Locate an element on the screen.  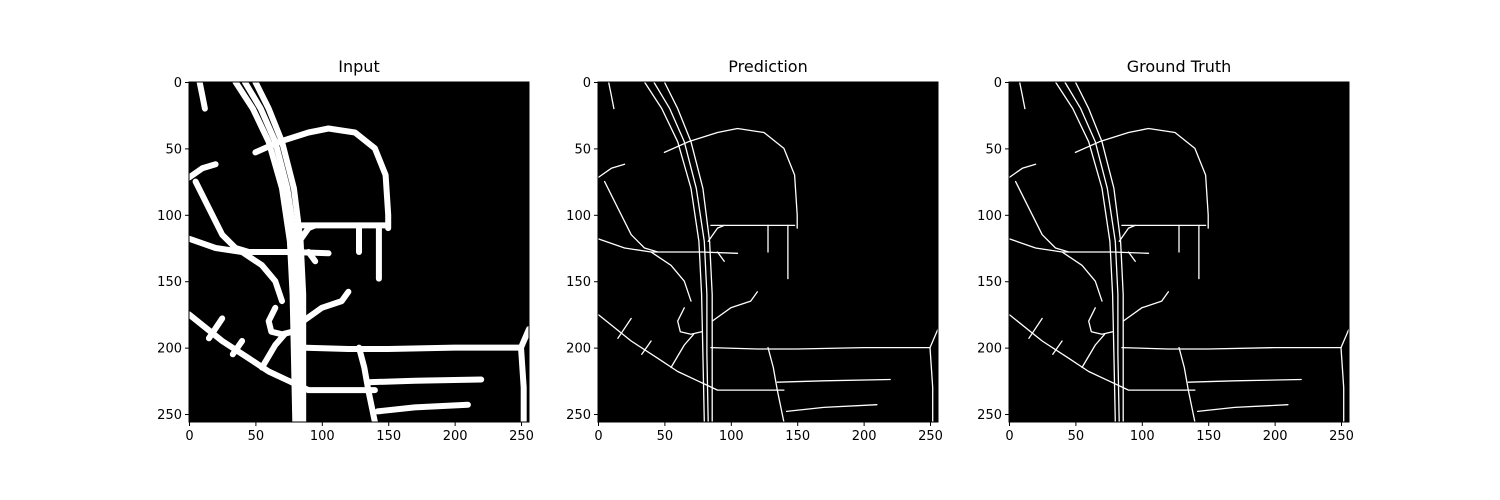
panel-title-prediction: Prediction is located at coordinates (768, 66).